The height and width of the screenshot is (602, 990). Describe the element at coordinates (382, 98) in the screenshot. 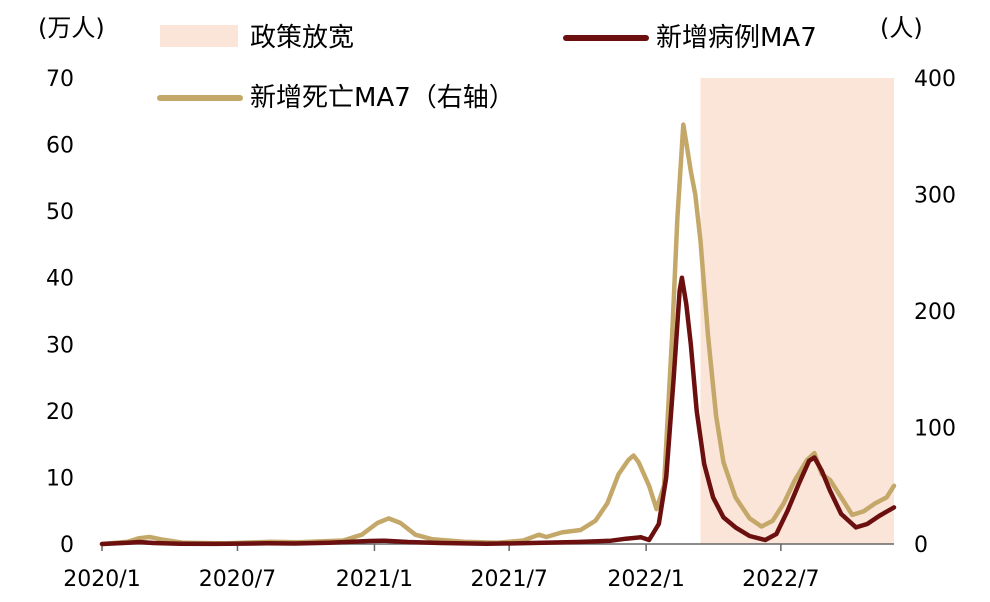

I see `legend-deaths-label: 新增死亡MA7（右轴）` at that location.